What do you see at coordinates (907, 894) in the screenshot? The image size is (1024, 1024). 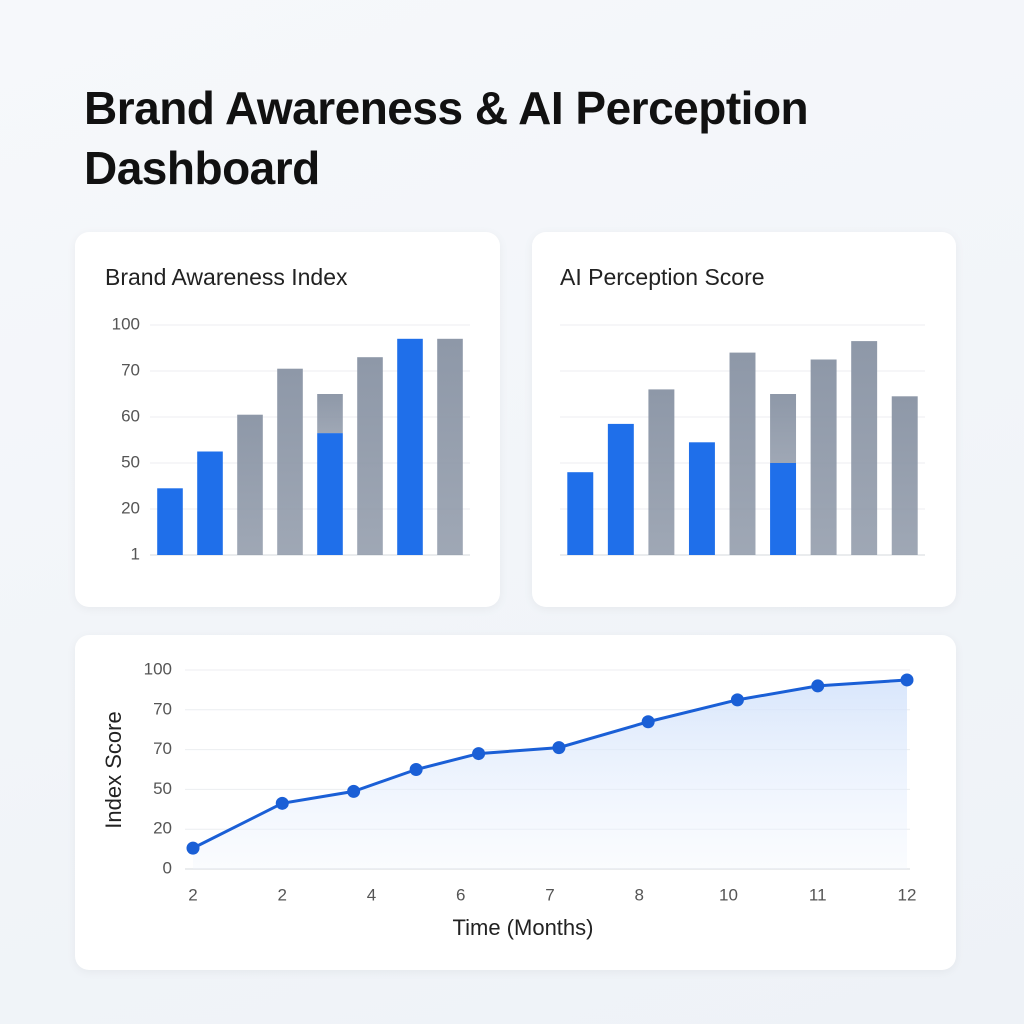 I see `x-tick-label: 12` at bounding box center [907, 894].